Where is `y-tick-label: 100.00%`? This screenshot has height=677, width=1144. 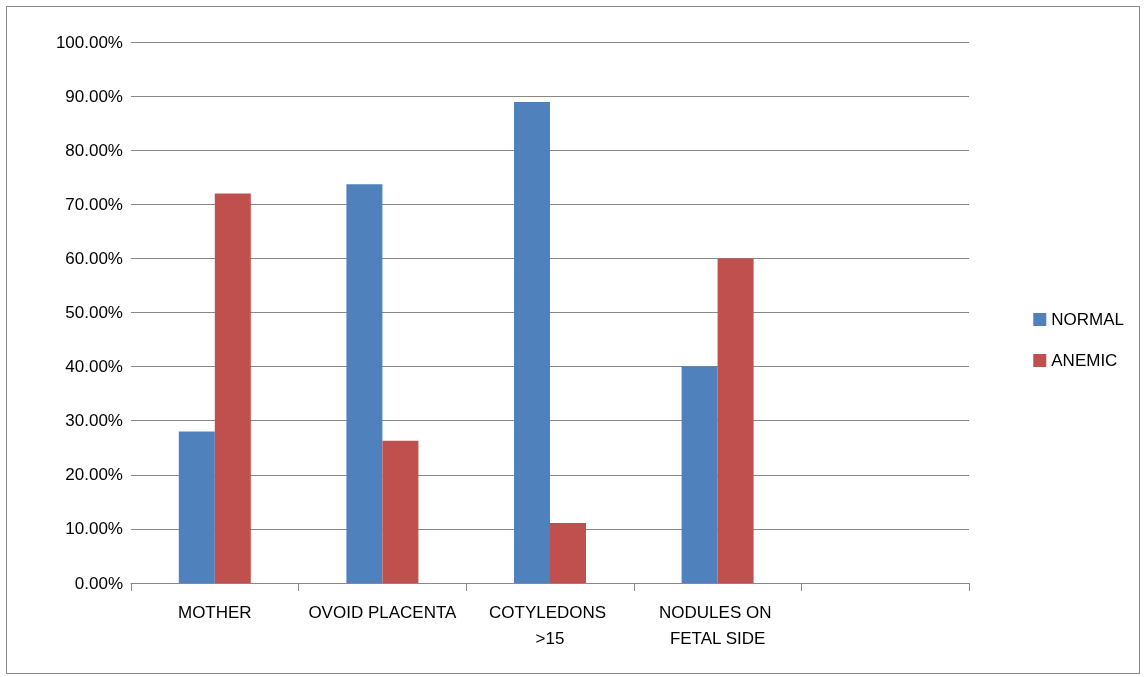
y-tick-label: 100.00% is located at coordinates (89, 42).